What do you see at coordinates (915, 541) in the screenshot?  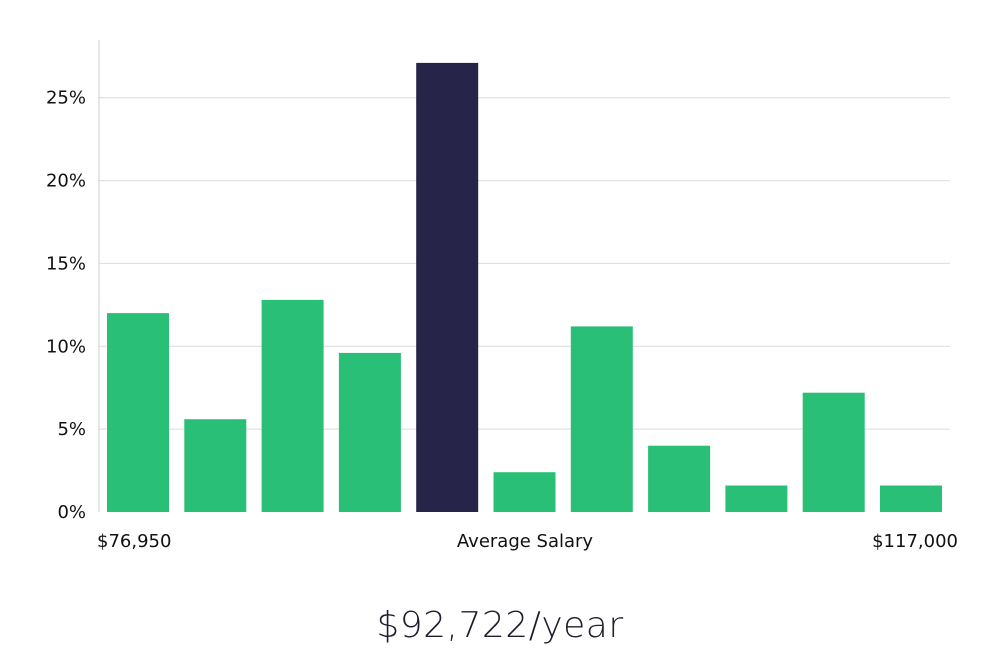 I see `x-max-label: $117,000` at bounding box center [915, 541].